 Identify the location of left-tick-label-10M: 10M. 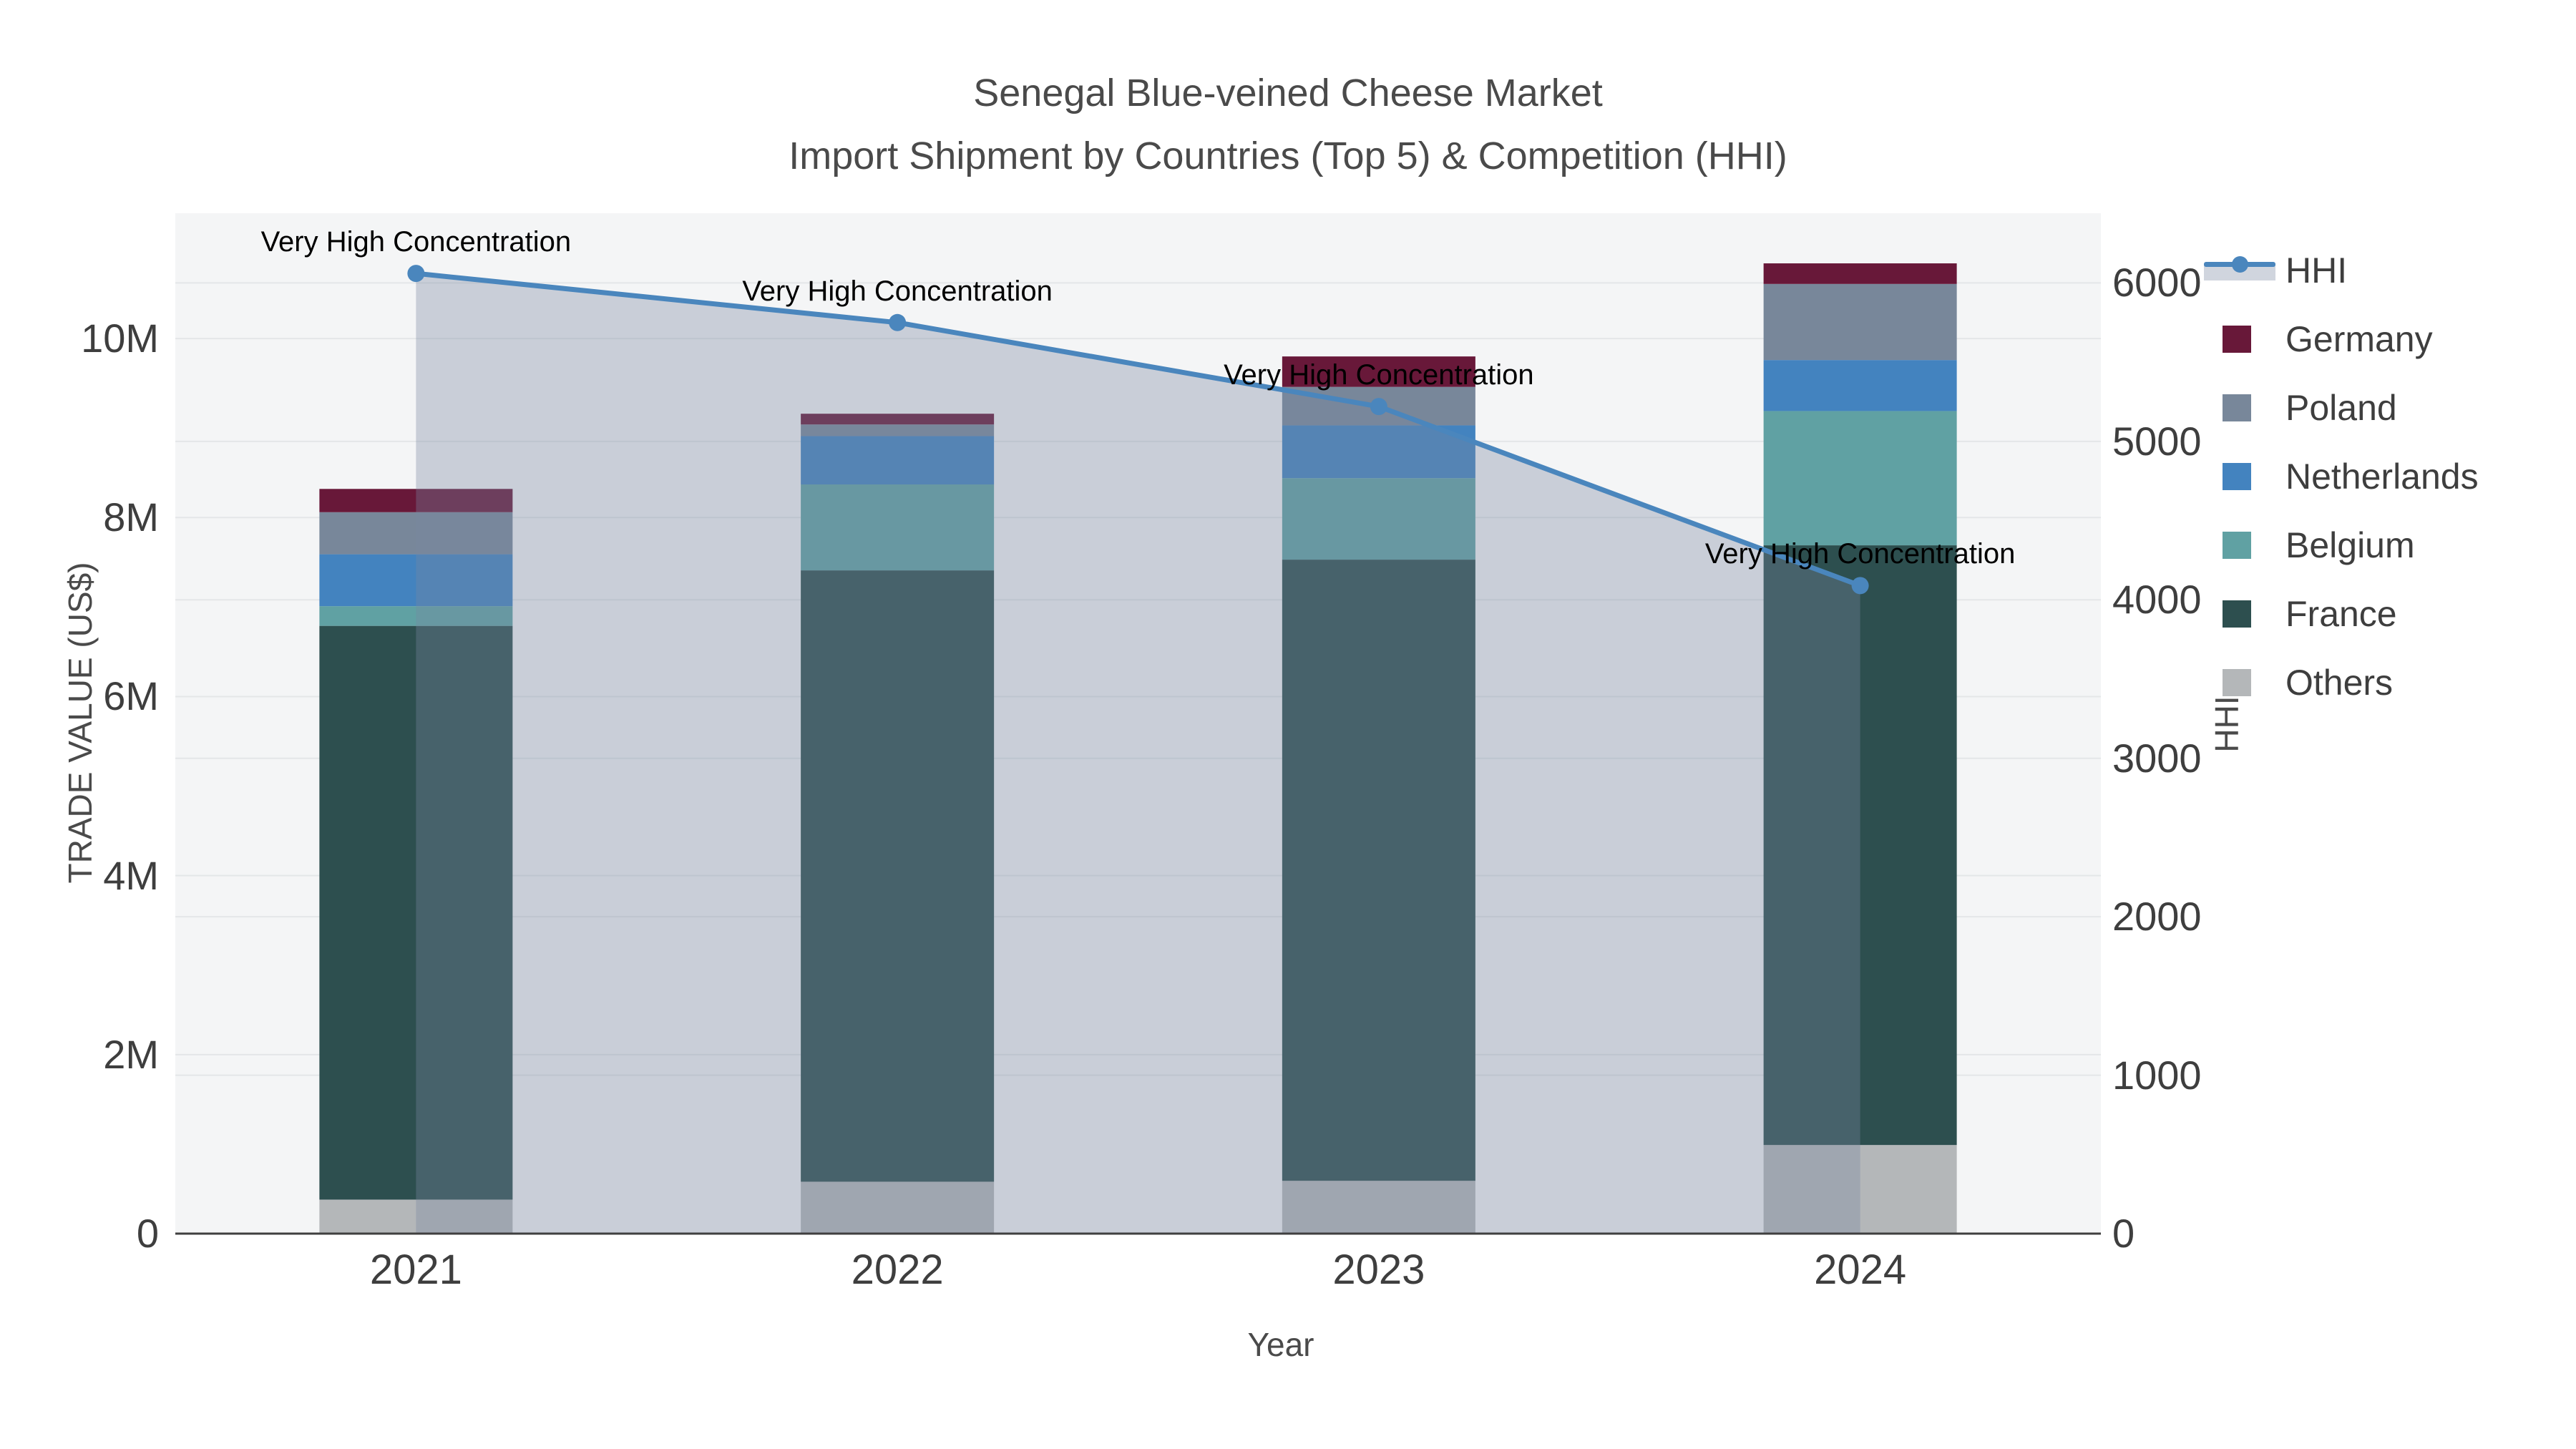
(120, 338).